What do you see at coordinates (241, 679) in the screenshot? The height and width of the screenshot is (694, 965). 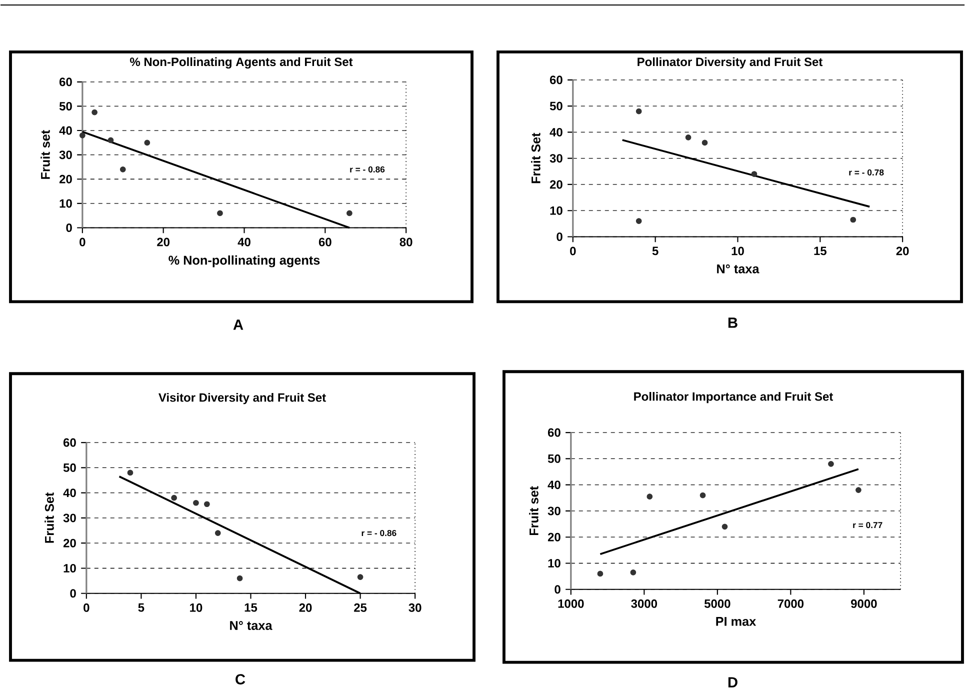 I see `text: C` at bounding box center [241, 679].